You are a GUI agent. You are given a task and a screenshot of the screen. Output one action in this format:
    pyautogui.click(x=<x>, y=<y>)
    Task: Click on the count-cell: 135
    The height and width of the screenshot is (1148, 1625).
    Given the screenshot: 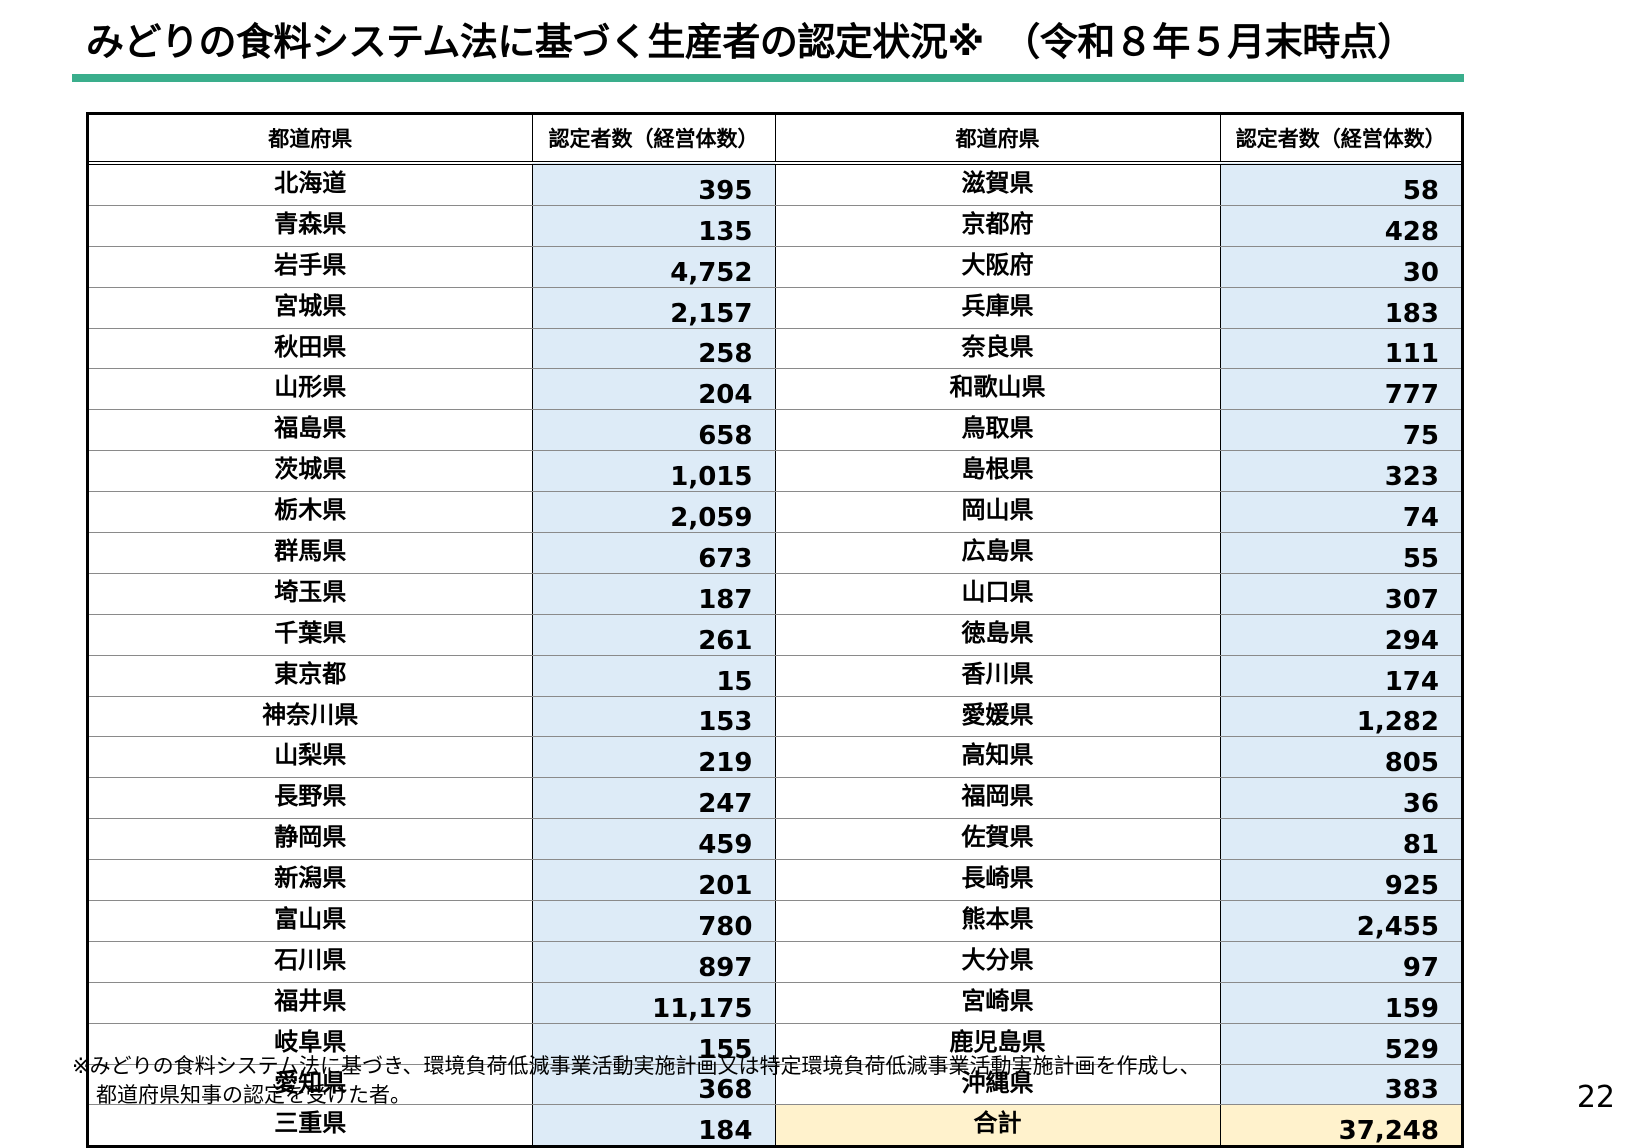 What is the action you would take?
    pyautogui.click(x=654, y=226)
    